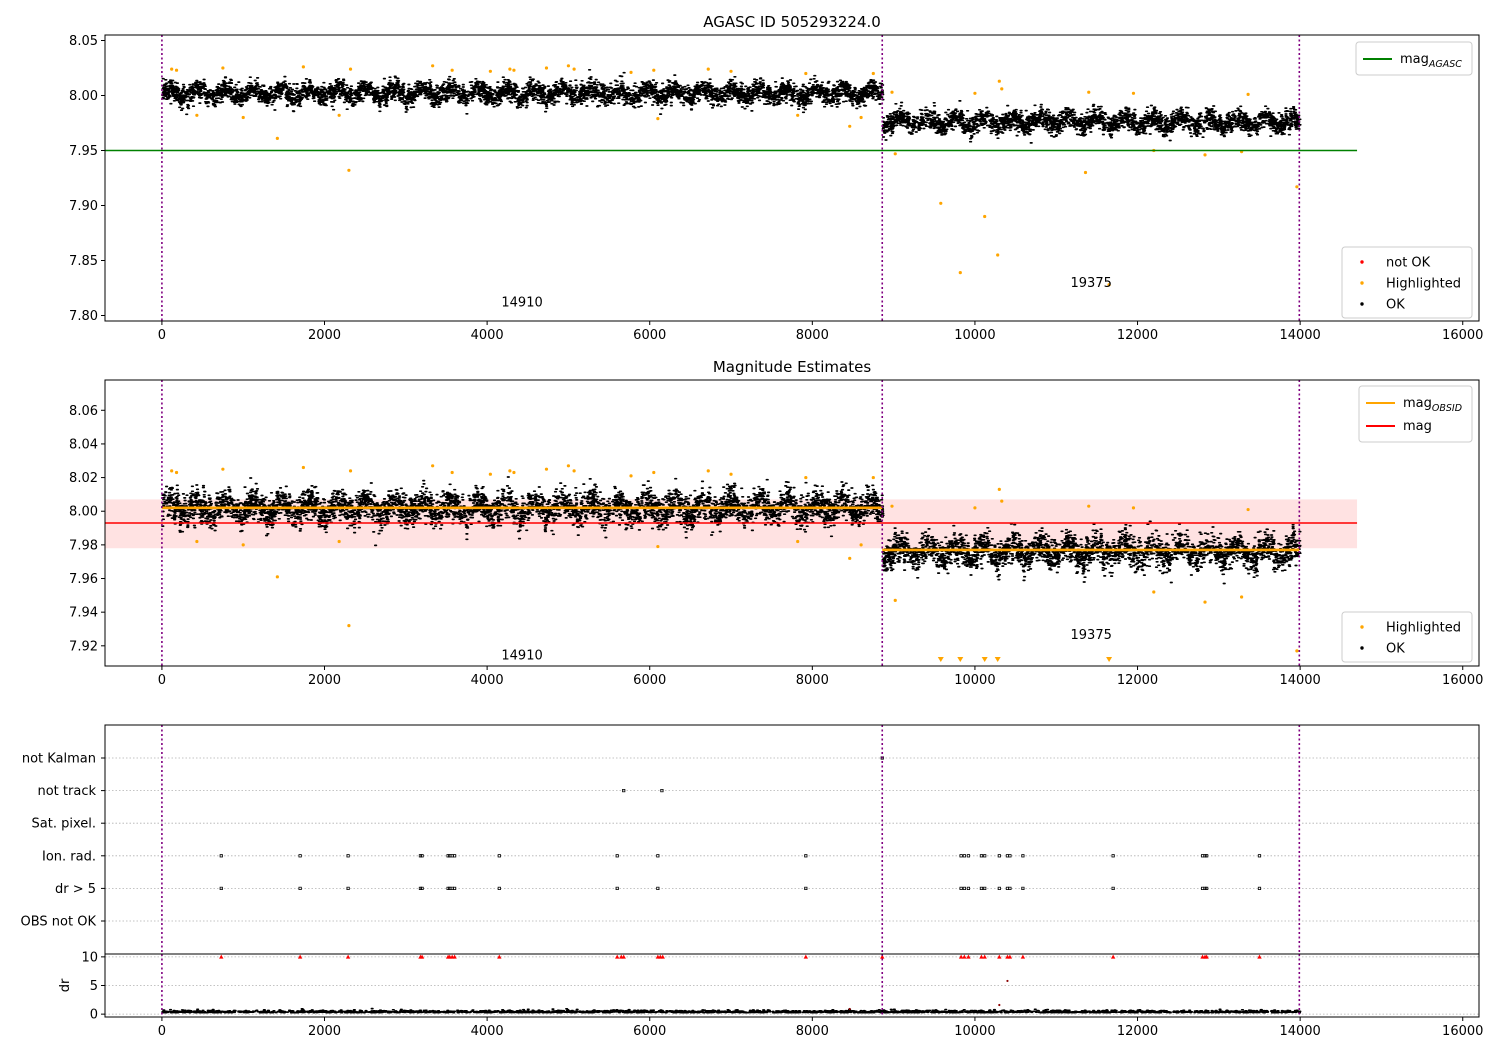 The height and width of the screenshot is (1050, 1500). What do you see at coordinates (849, 1009) in the screenshot?
I see `dr-outlier-point` at bounding box center [849, 1009].